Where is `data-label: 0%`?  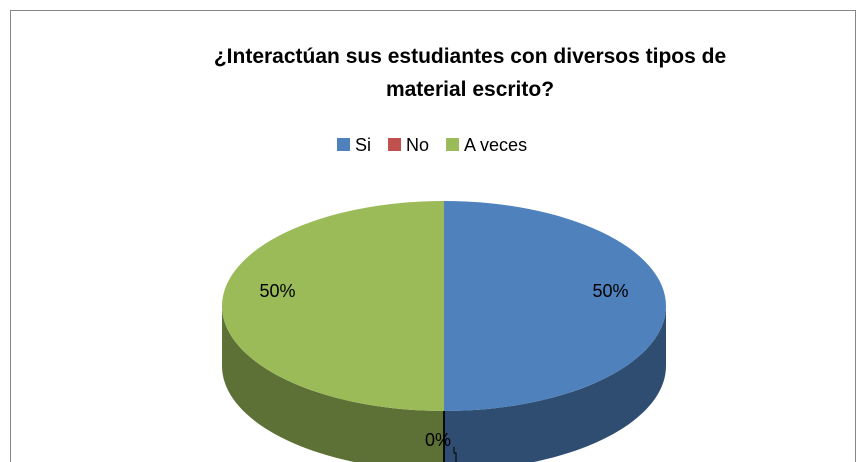
data-label: 0% is located at coordinates (438, 440).